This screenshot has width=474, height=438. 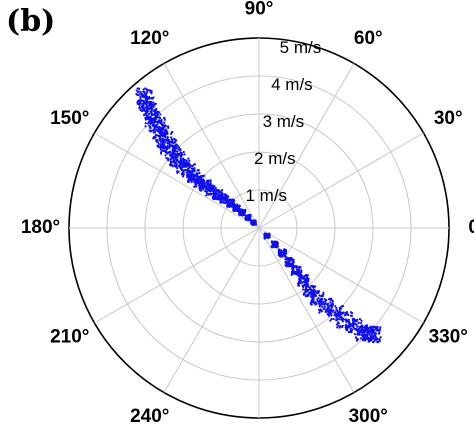 What do you see at coordinates (266, 195) in the screenshot?
I see `radial-tick-label-1: 1 m/s` at bounding box center [266, 195].